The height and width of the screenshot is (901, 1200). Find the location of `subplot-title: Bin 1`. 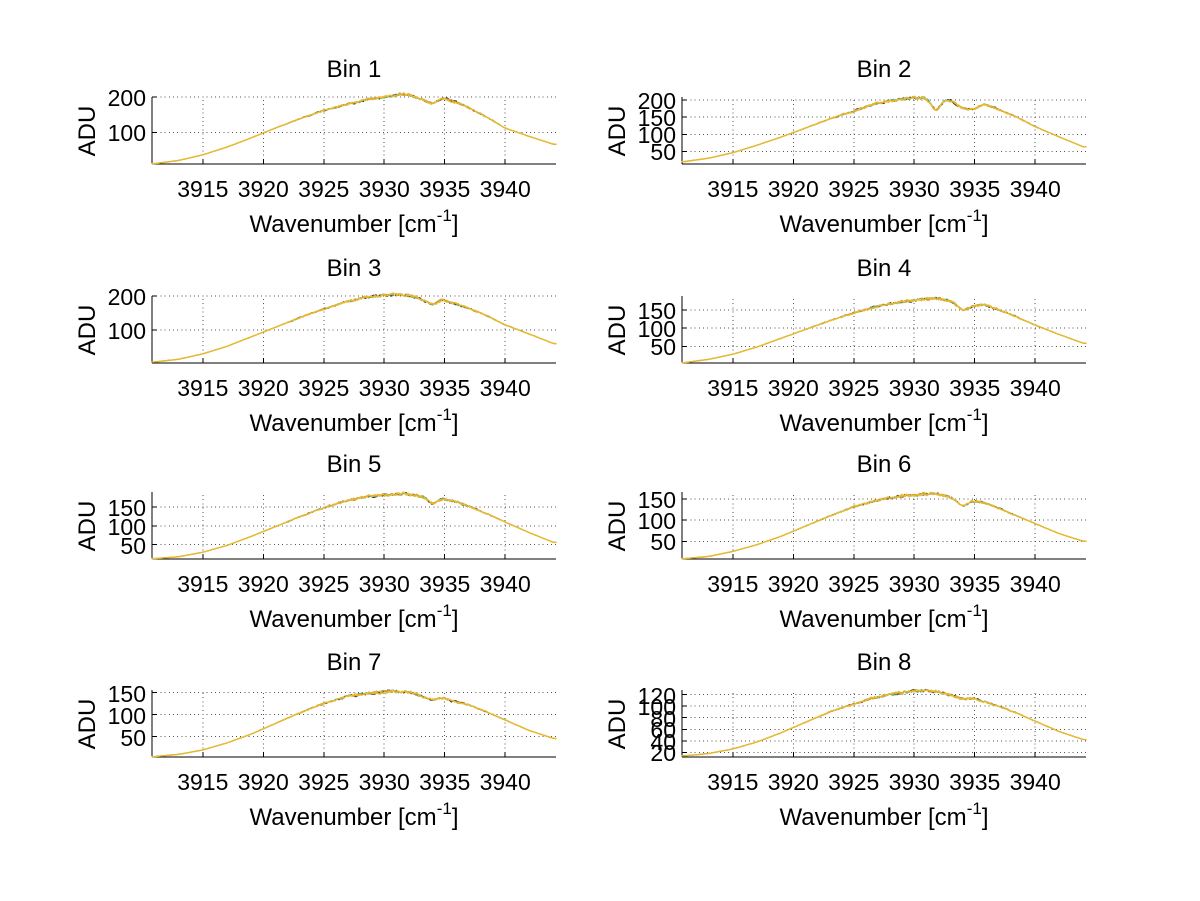

subplot-title: Bin 1 is located at coordinates (354, 69).